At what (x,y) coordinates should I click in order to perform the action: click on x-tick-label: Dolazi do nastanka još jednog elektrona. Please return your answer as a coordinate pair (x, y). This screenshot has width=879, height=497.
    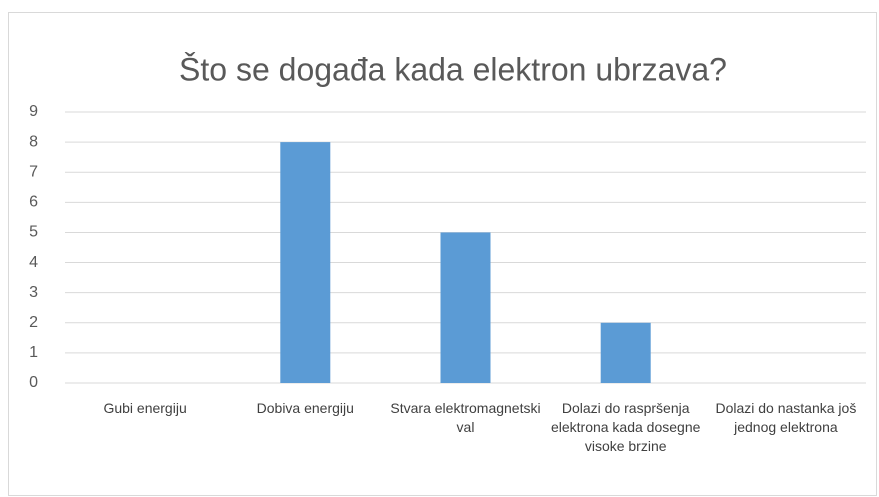
    Looking at the image, I should click on (786, 417).